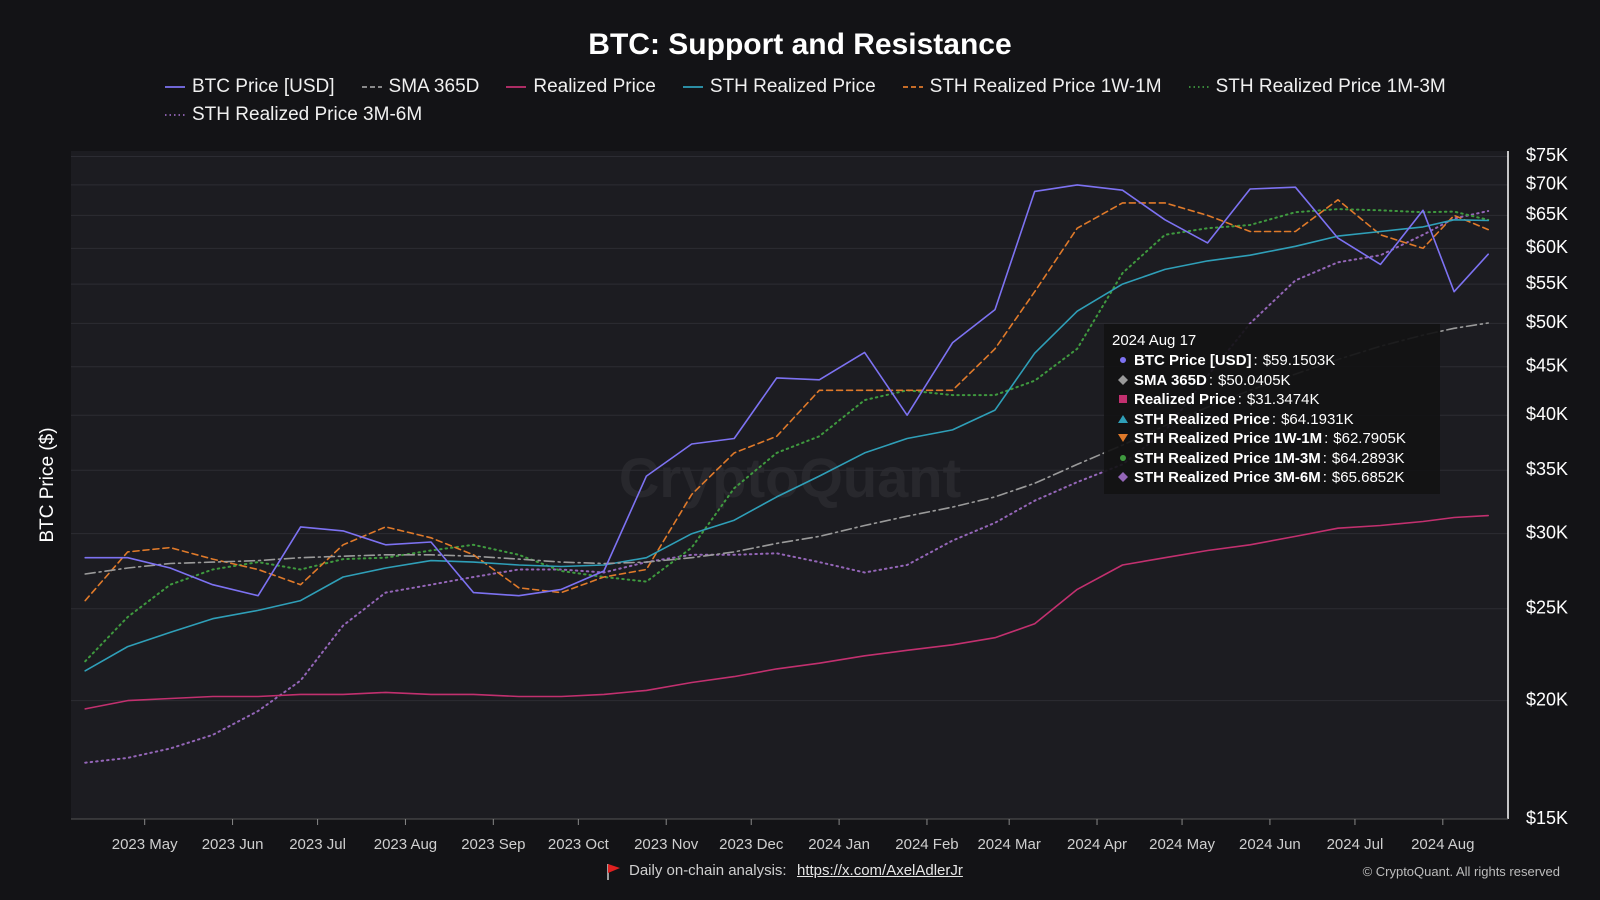 The width and height of the screenshot is (1600, 900). I want to click on x-tick-label: 2024 Feb, so click(926, 844).